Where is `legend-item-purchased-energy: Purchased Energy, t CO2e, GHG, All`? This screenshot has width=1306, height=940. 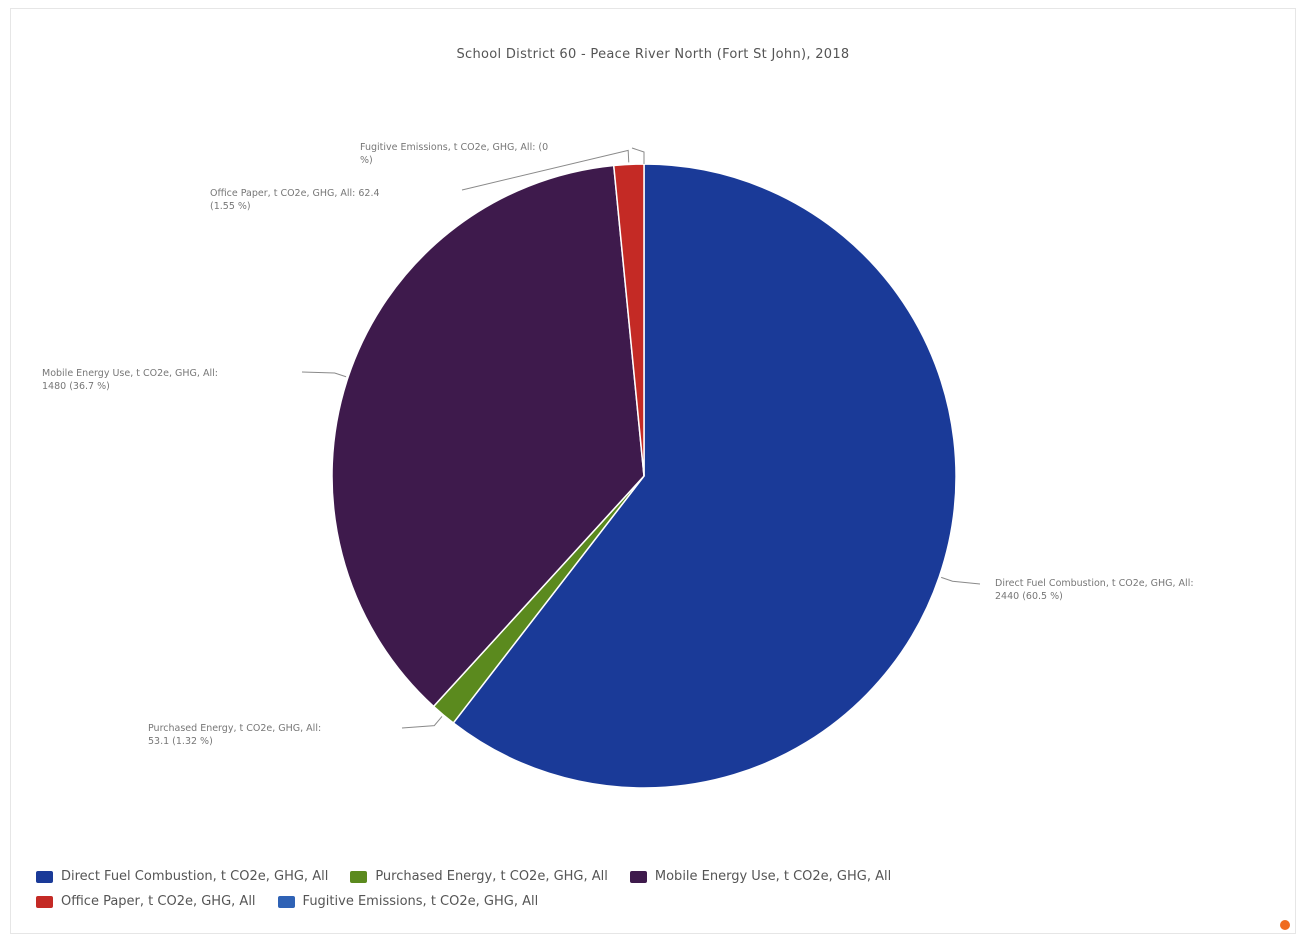 legend-item-purchased-energy: Purchased Energy, t CO2e, GHG, All is located at coordinates (479, 876).